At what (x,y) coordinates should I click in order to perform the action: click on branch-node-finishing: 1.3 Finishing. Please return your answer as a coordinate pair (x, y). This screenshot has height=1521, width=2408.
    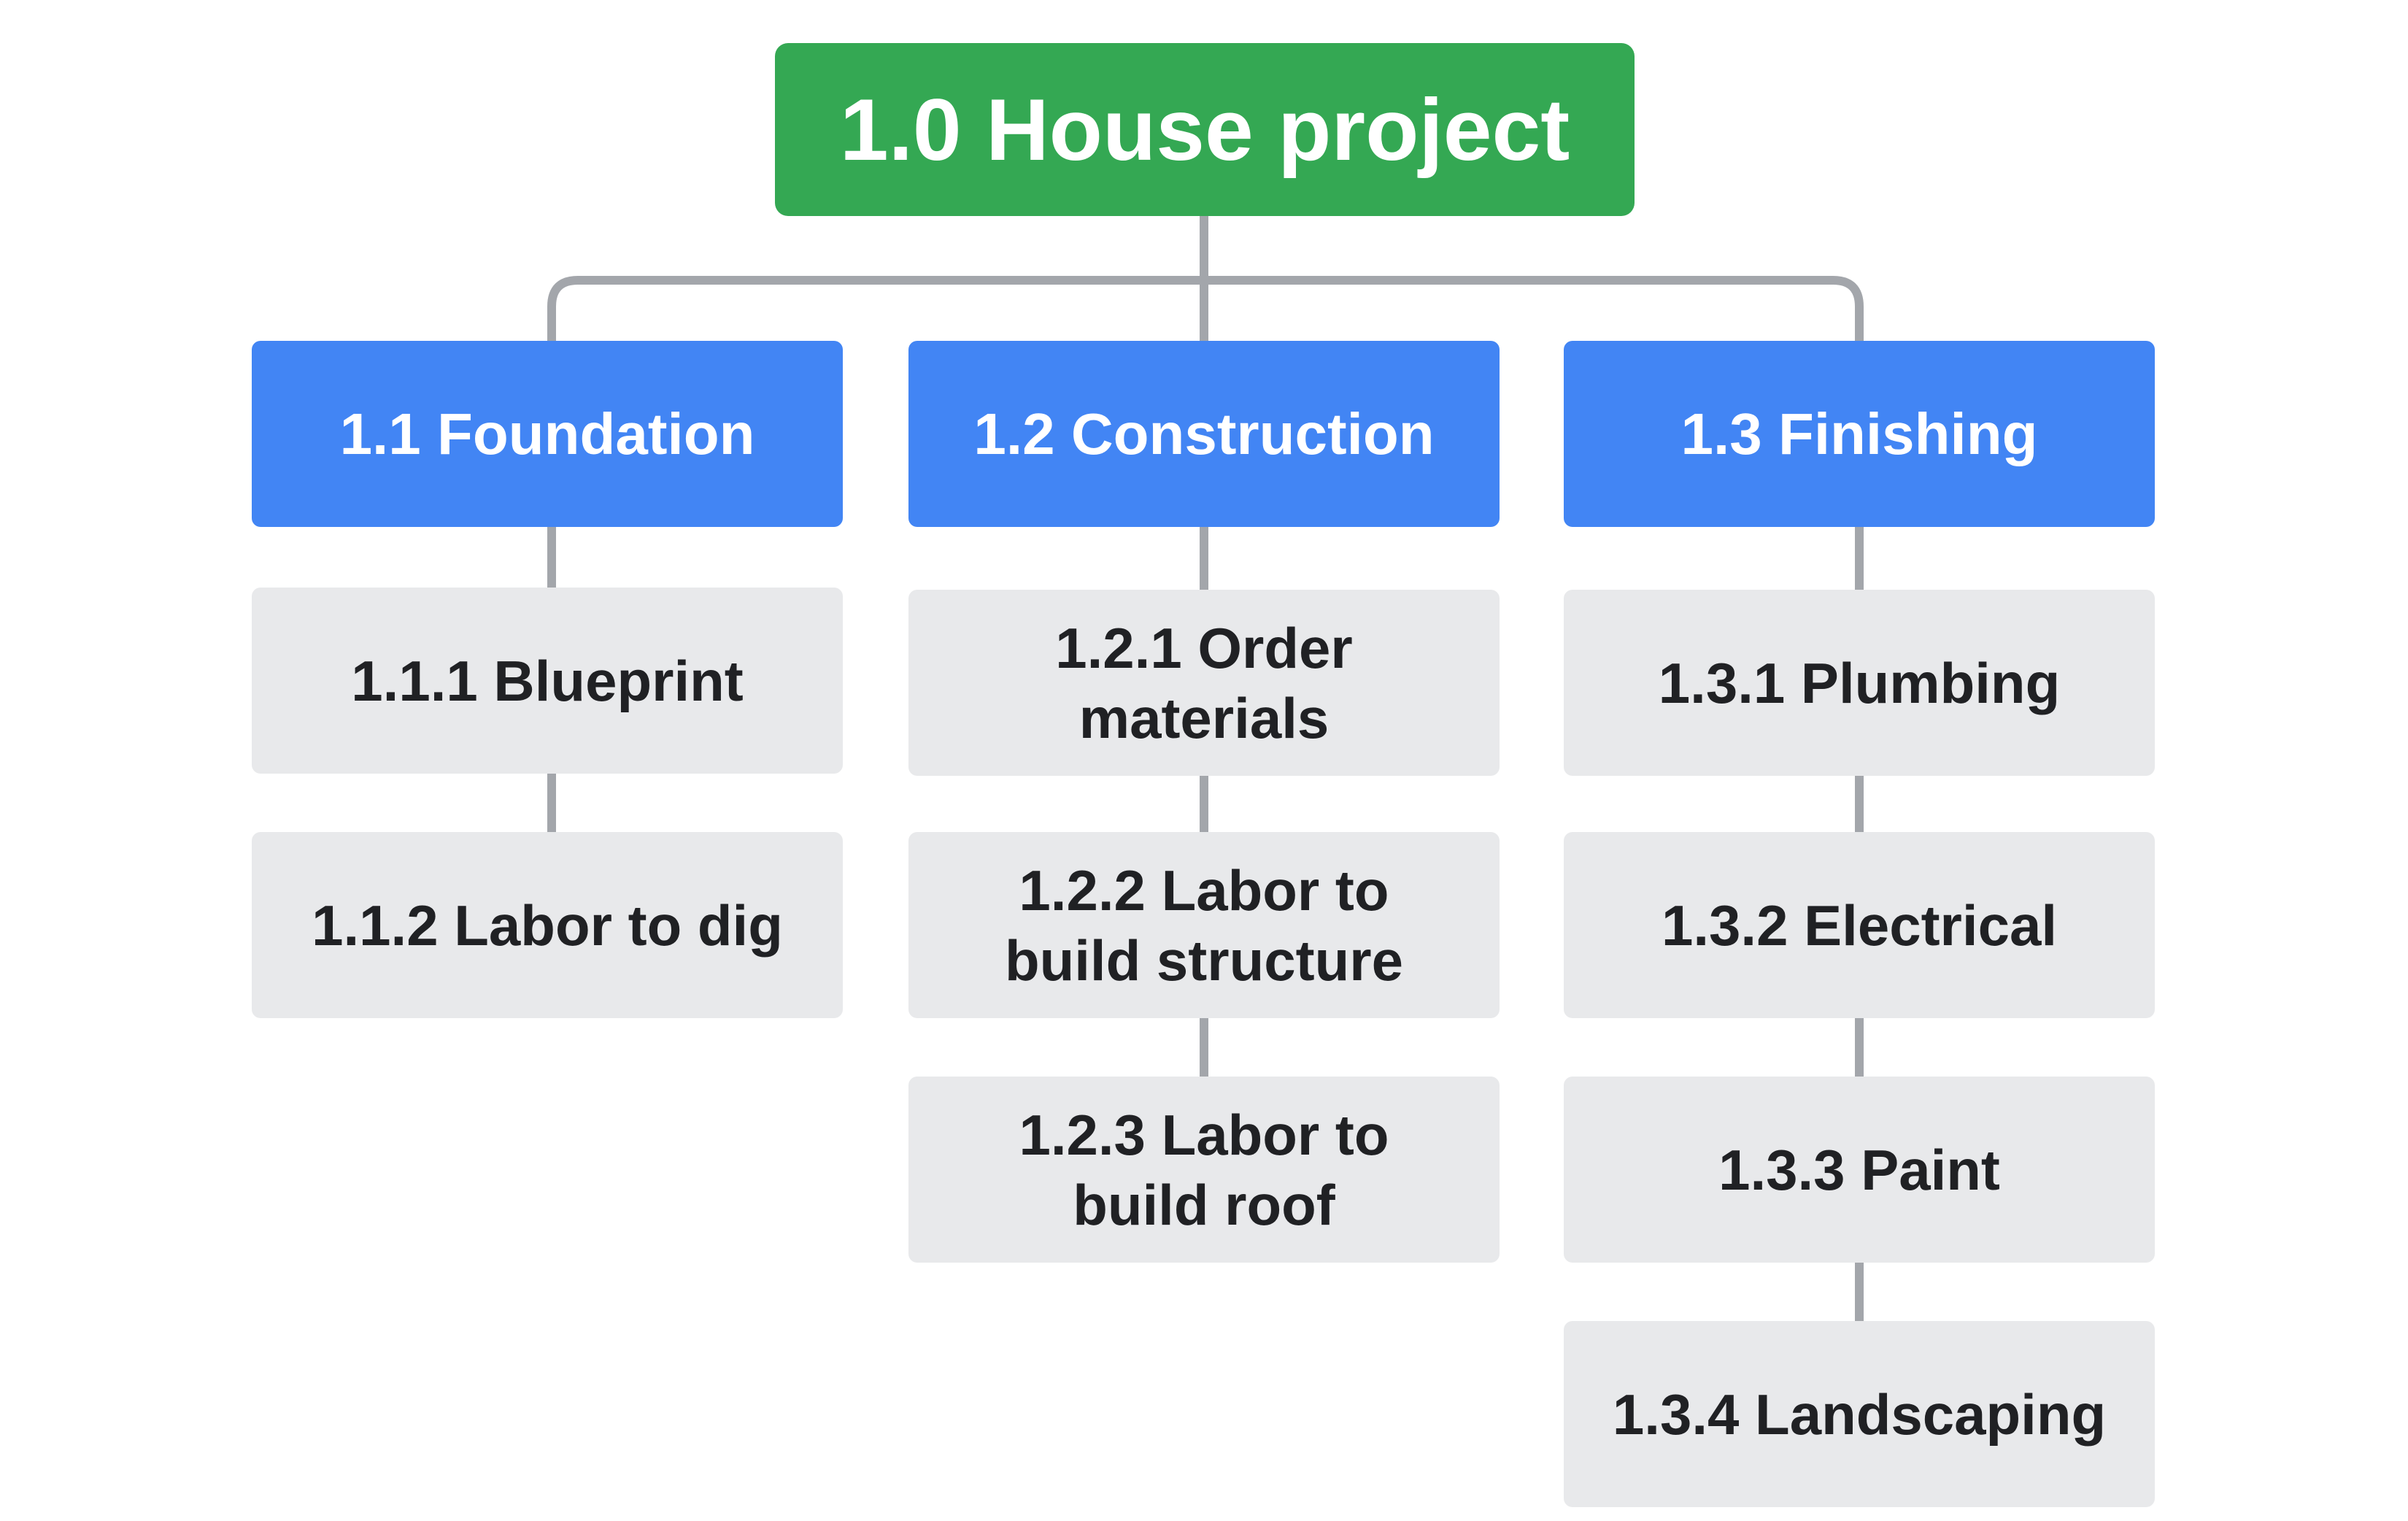
    Looking at the image, I should click on (1859, 434).